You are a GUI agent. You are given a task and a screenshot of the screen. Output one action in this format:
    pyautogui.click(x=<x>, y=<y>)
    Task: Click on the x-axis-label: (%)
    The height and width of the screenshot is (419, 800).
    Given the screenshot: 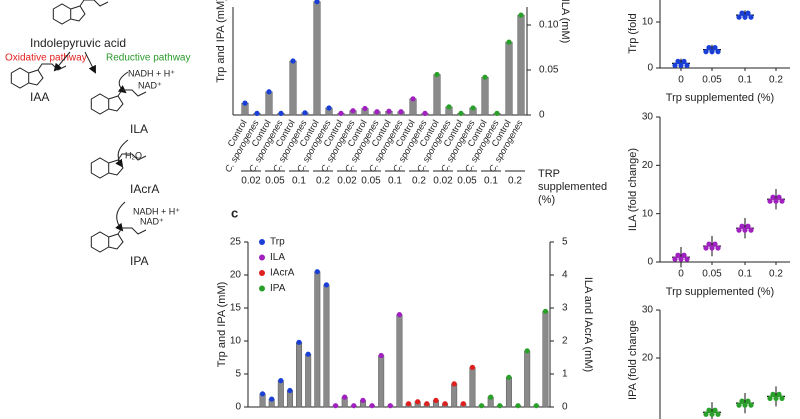 What is the action you would take?
    pyautogui.click(x=546, y=200)
    